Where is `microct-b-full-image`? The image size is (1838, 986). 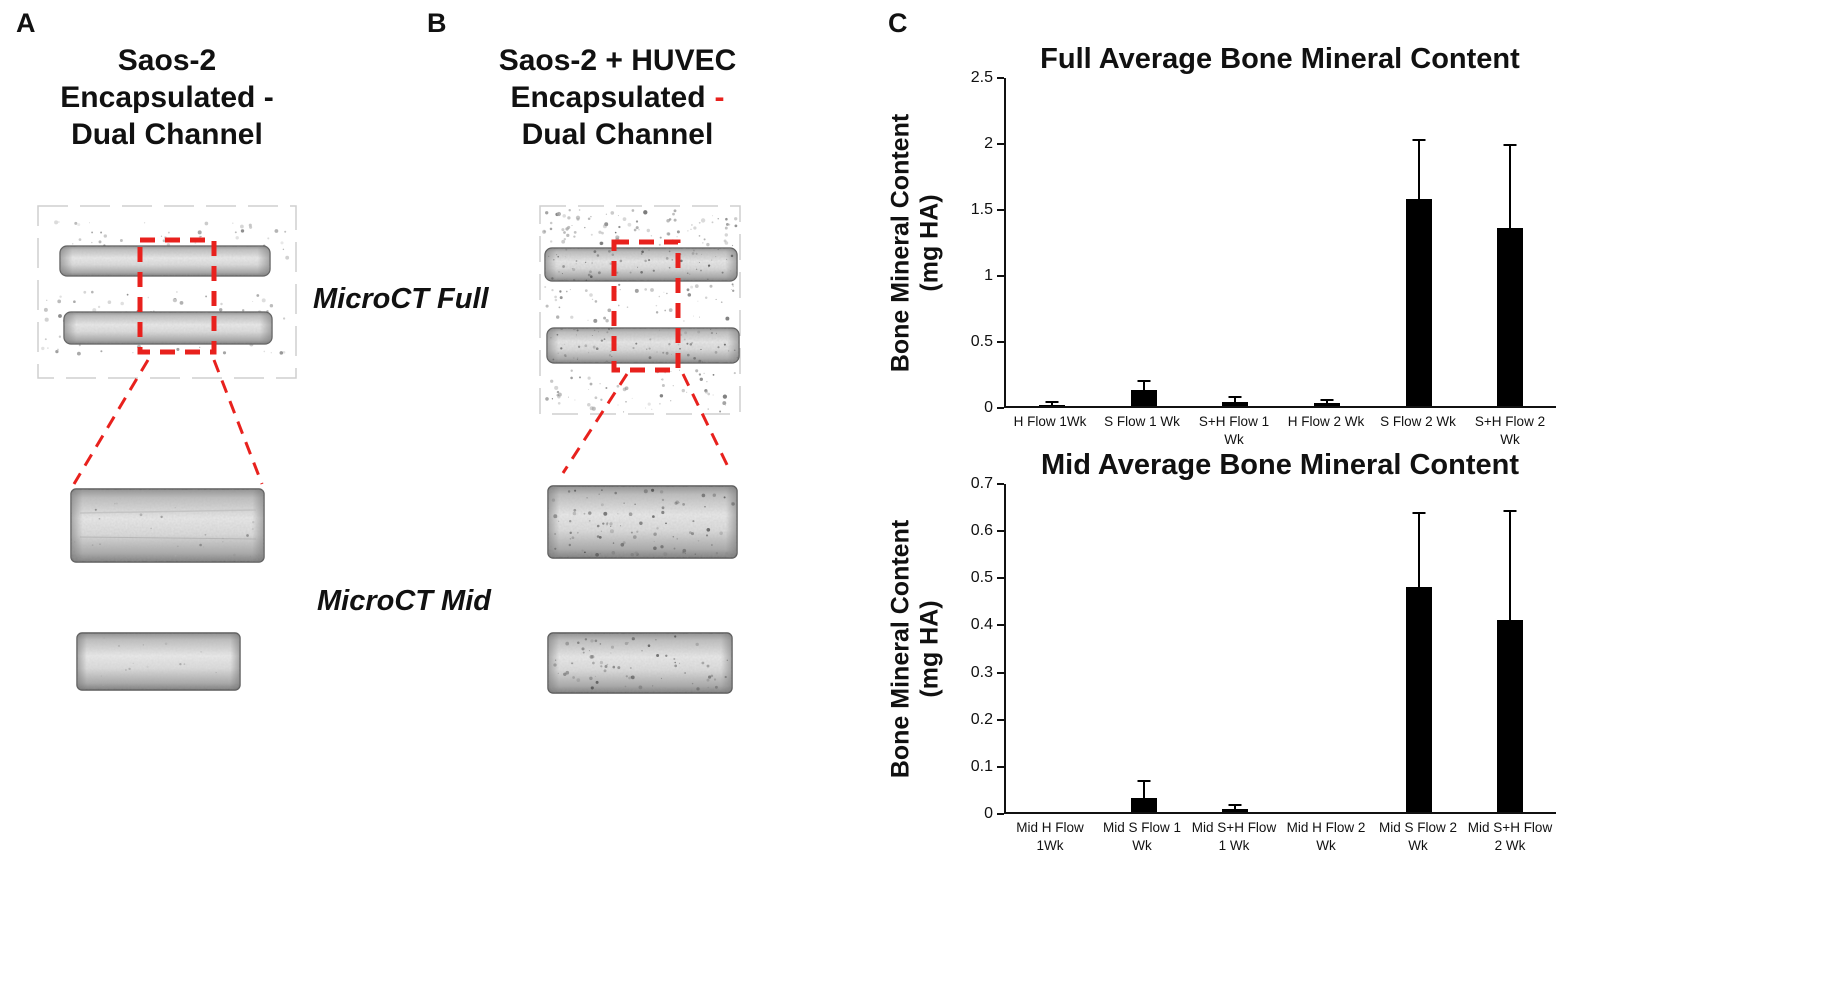 microct-b-full-image is located at coordinates (640, 310).